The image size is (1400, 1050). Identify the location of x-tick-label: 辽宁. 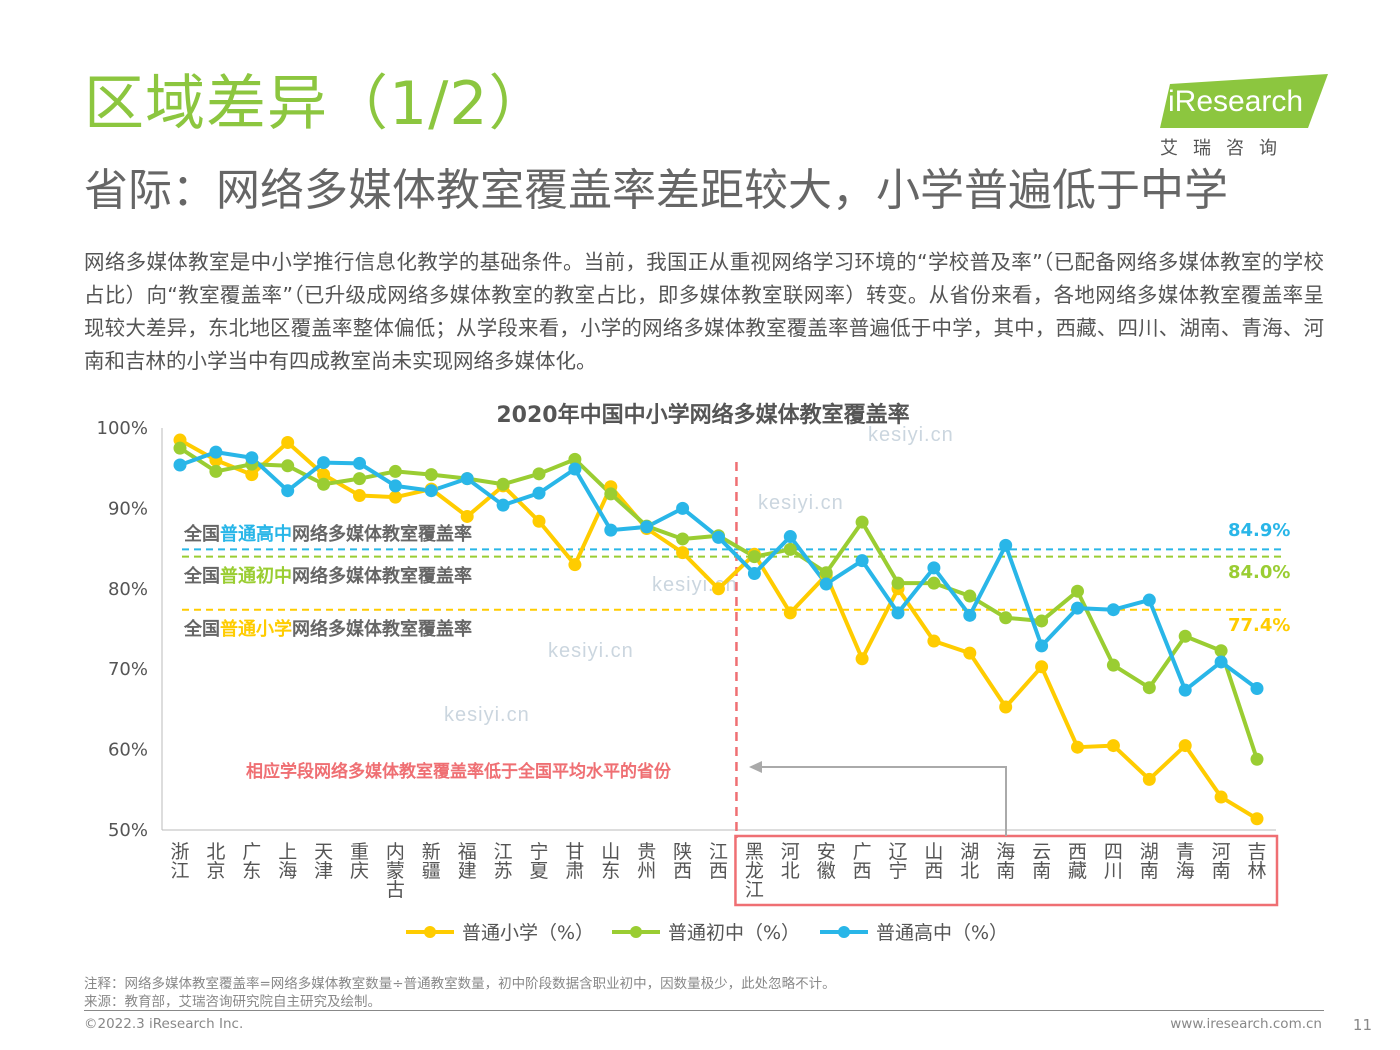
(897, 861).